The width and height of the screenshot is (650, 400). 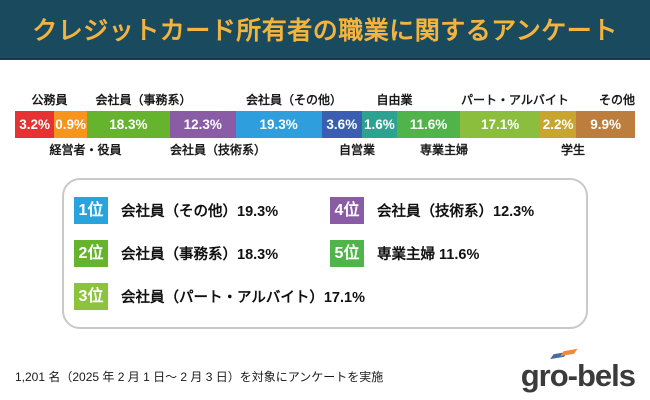 What do you see at coordinates (558, 124) in the screenshot?
I see `bar-segment-10: 2.2%` at bounding box center [558, 124].